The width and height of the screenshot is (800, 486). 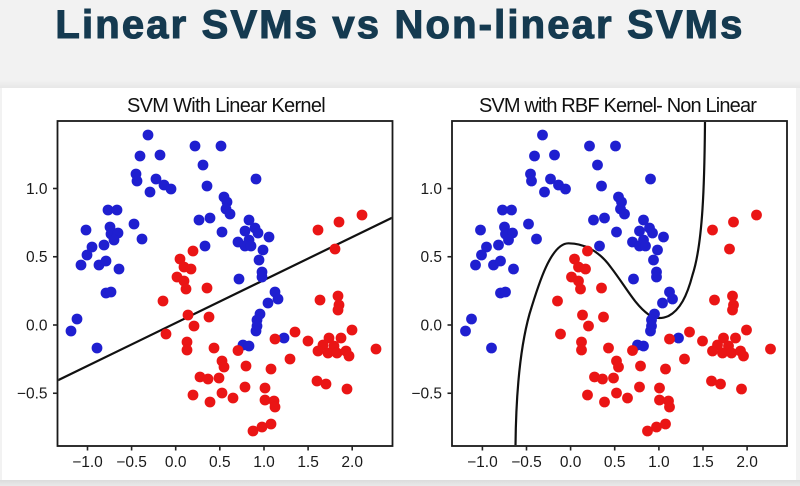 What do you see at coordinates (618, 106) in the screenshot?
I see `svg-text:SVM with RBF Kernel- Non Linea: SVM with RBF Kernel- Non Linear` at bounding box center [618, 106].